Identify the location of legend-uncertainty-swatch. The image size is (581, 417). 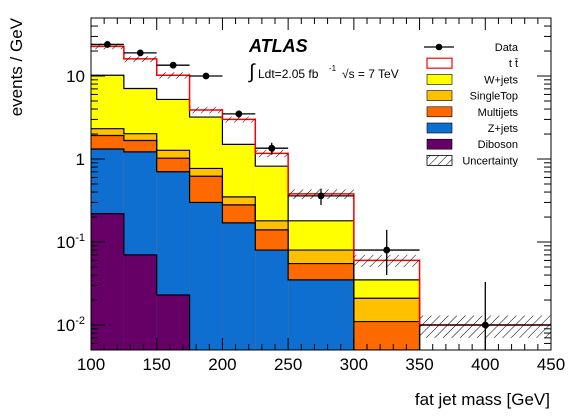
(439, 160).